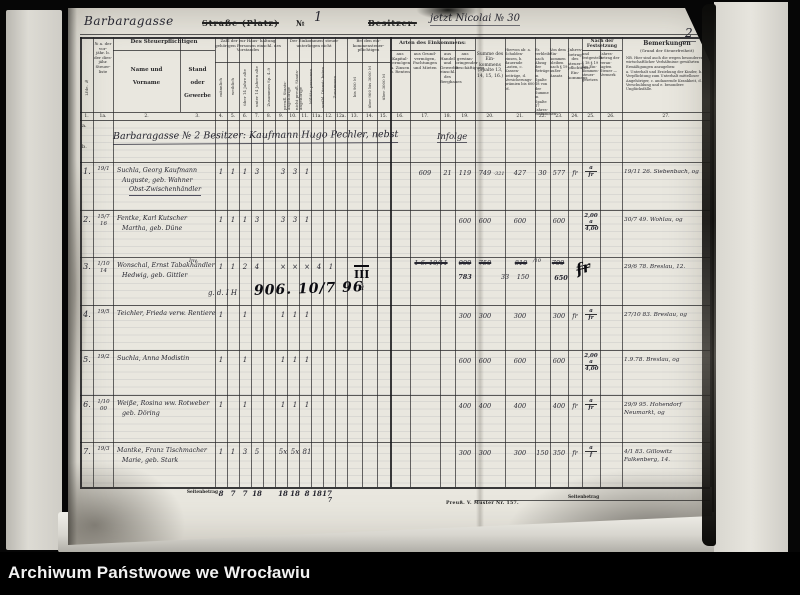  I want to click on total-value: 8, so click(307, 493).